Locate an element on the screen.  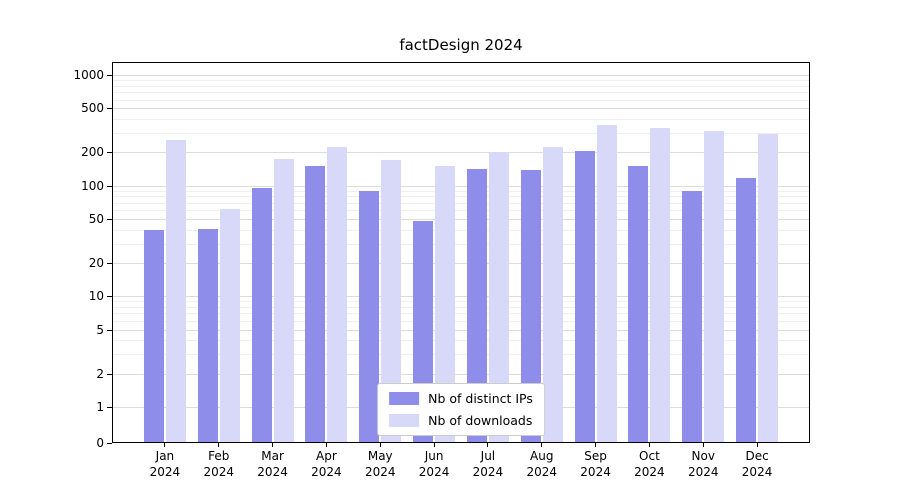
legend-swatch is located at coordinates (404, 398).